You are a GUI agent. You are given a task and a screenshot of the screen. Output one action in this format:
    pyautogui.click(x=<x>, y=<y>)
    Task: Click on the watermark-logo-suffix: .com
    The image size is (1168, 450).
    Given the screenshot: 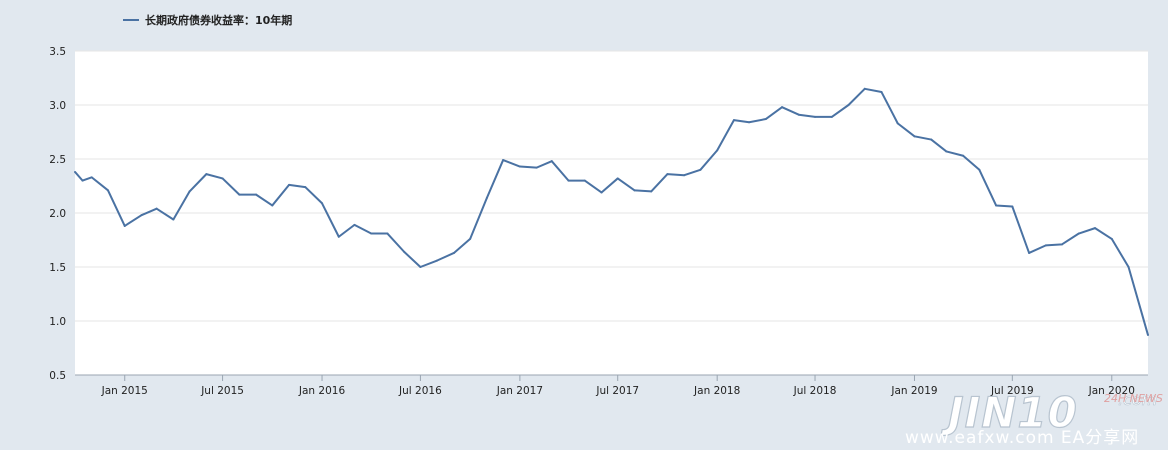 What is the action you would take?
    pyautogui.click(x=1137, y=399)
    